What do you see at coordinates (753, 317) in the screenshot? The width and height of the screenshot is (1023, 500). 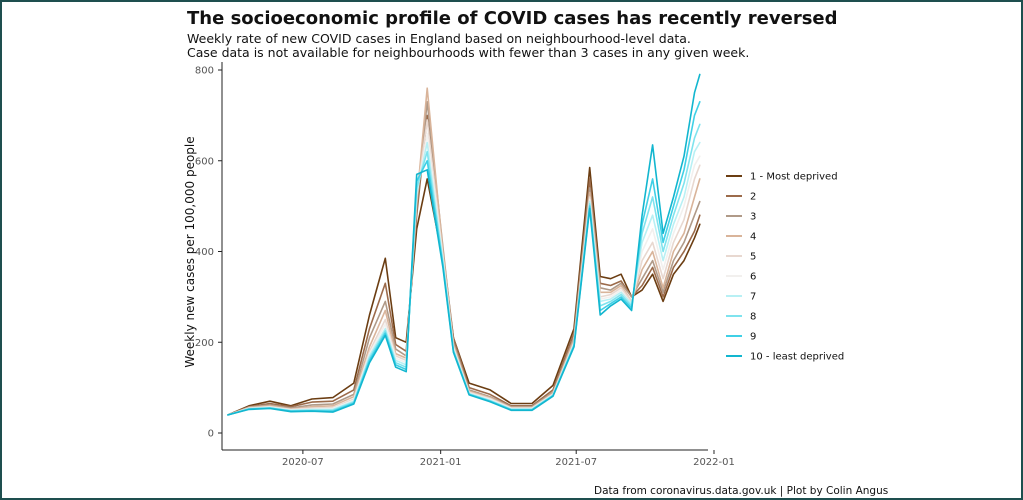 I see `legend-label-8: 8` at bounding box center [753, 317].